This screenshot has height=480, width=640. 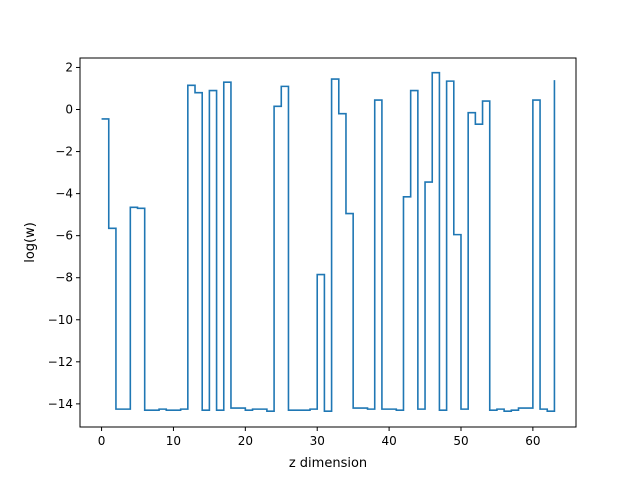 I want to click on x-tick-label: 40, so click(x=388, y=441).